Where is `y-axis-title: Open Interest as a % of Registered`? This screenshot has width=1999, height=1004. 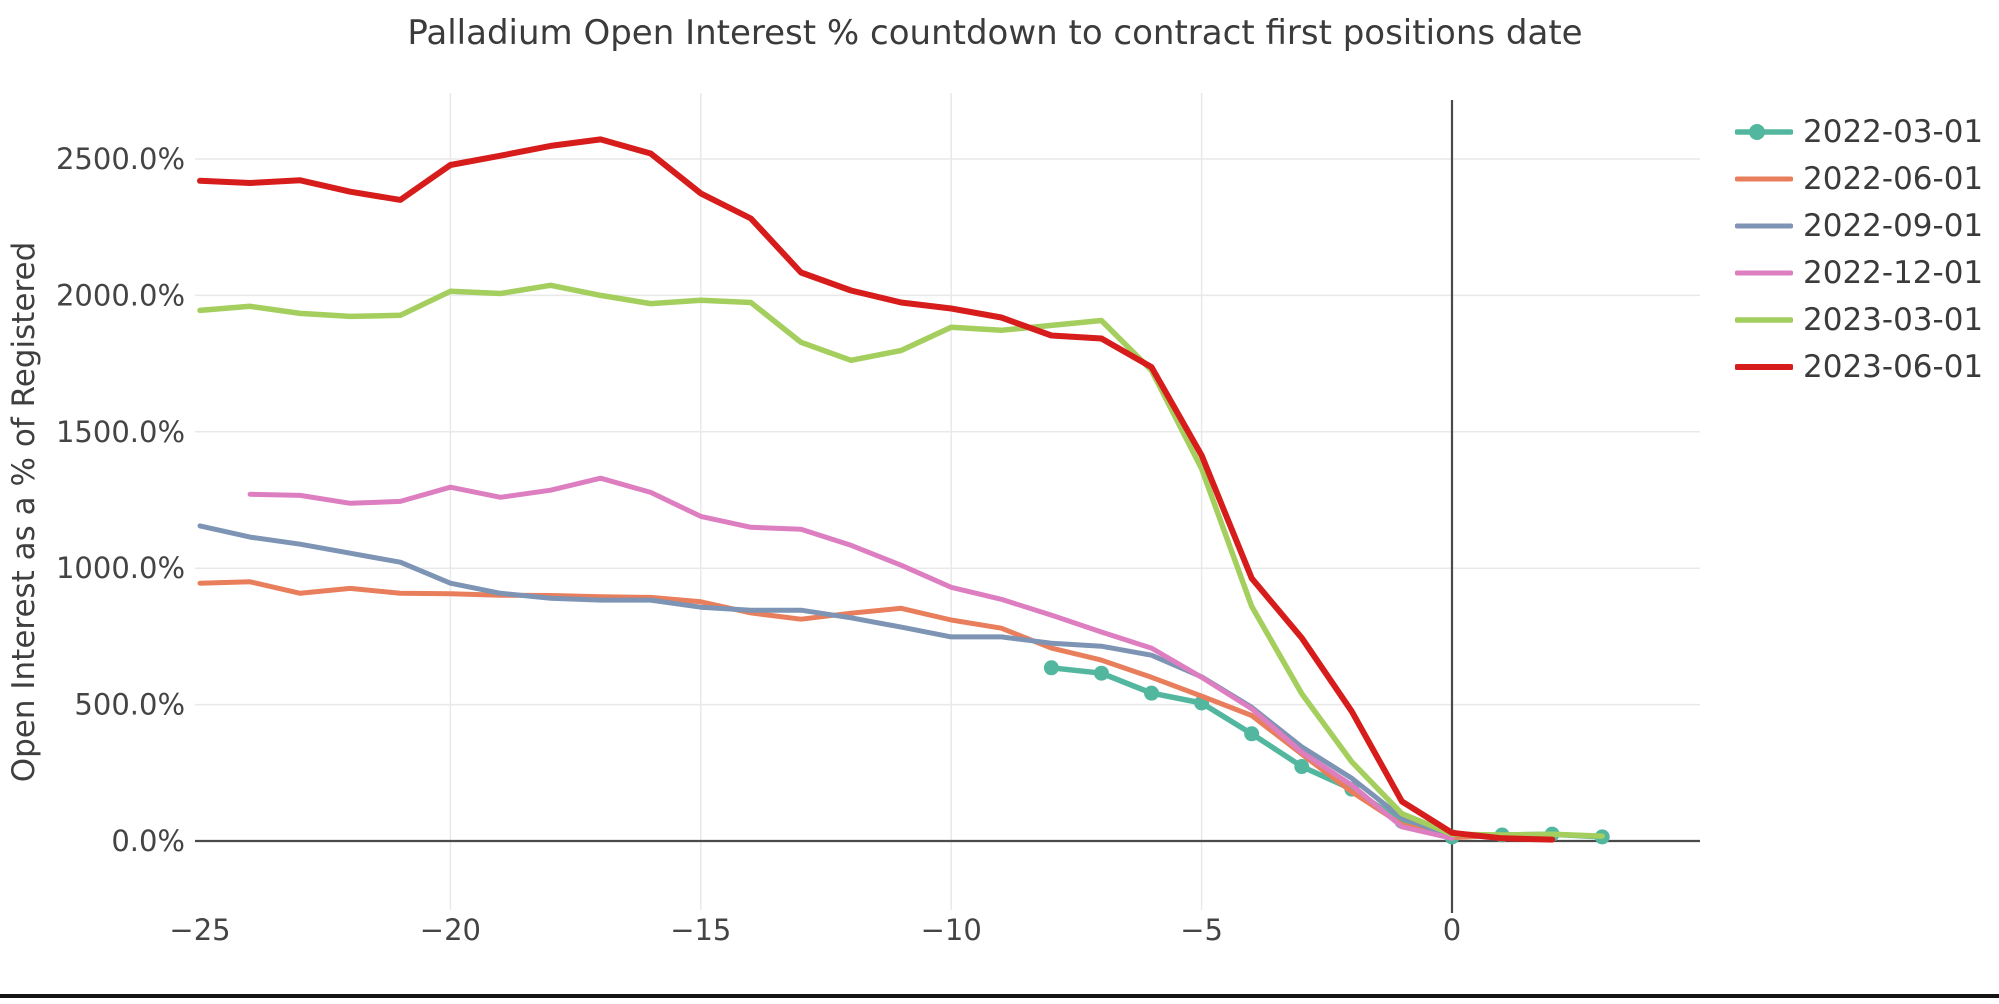
y-axis-title: Open Interest as a % of Registered is located at coordinates (24, 512).